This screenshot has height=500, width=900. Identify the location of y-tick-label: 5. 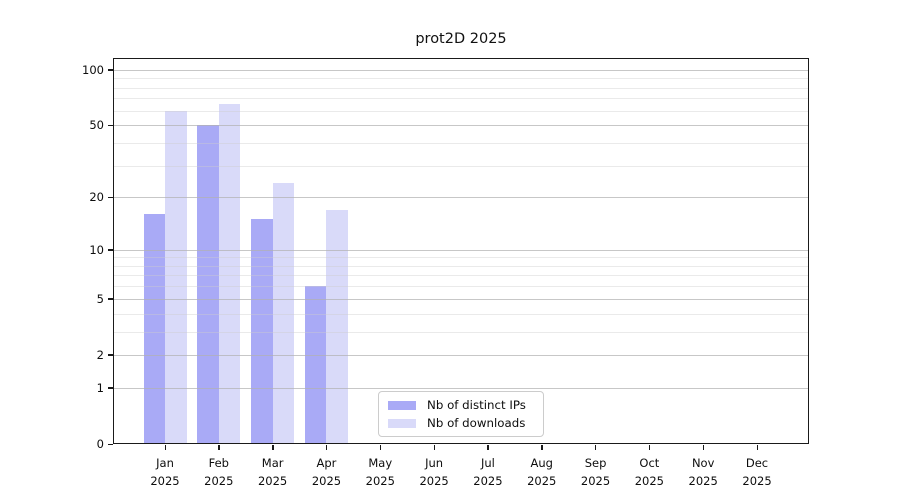
(100, 298).